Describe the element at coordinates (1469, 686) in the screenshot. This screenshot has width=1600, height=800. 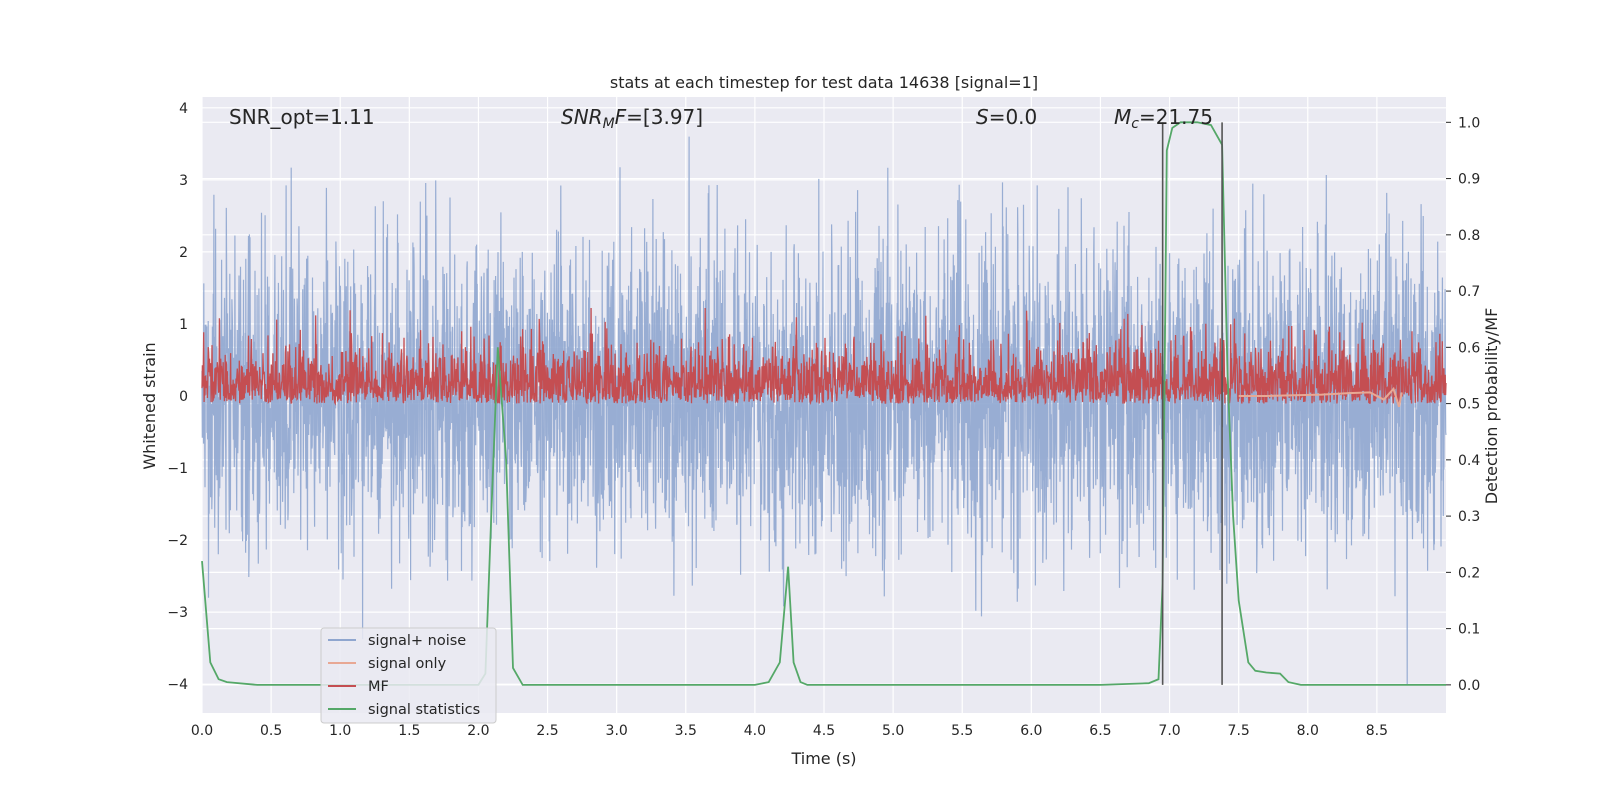
I see `y-tick-label-right: 0.0` at that location.